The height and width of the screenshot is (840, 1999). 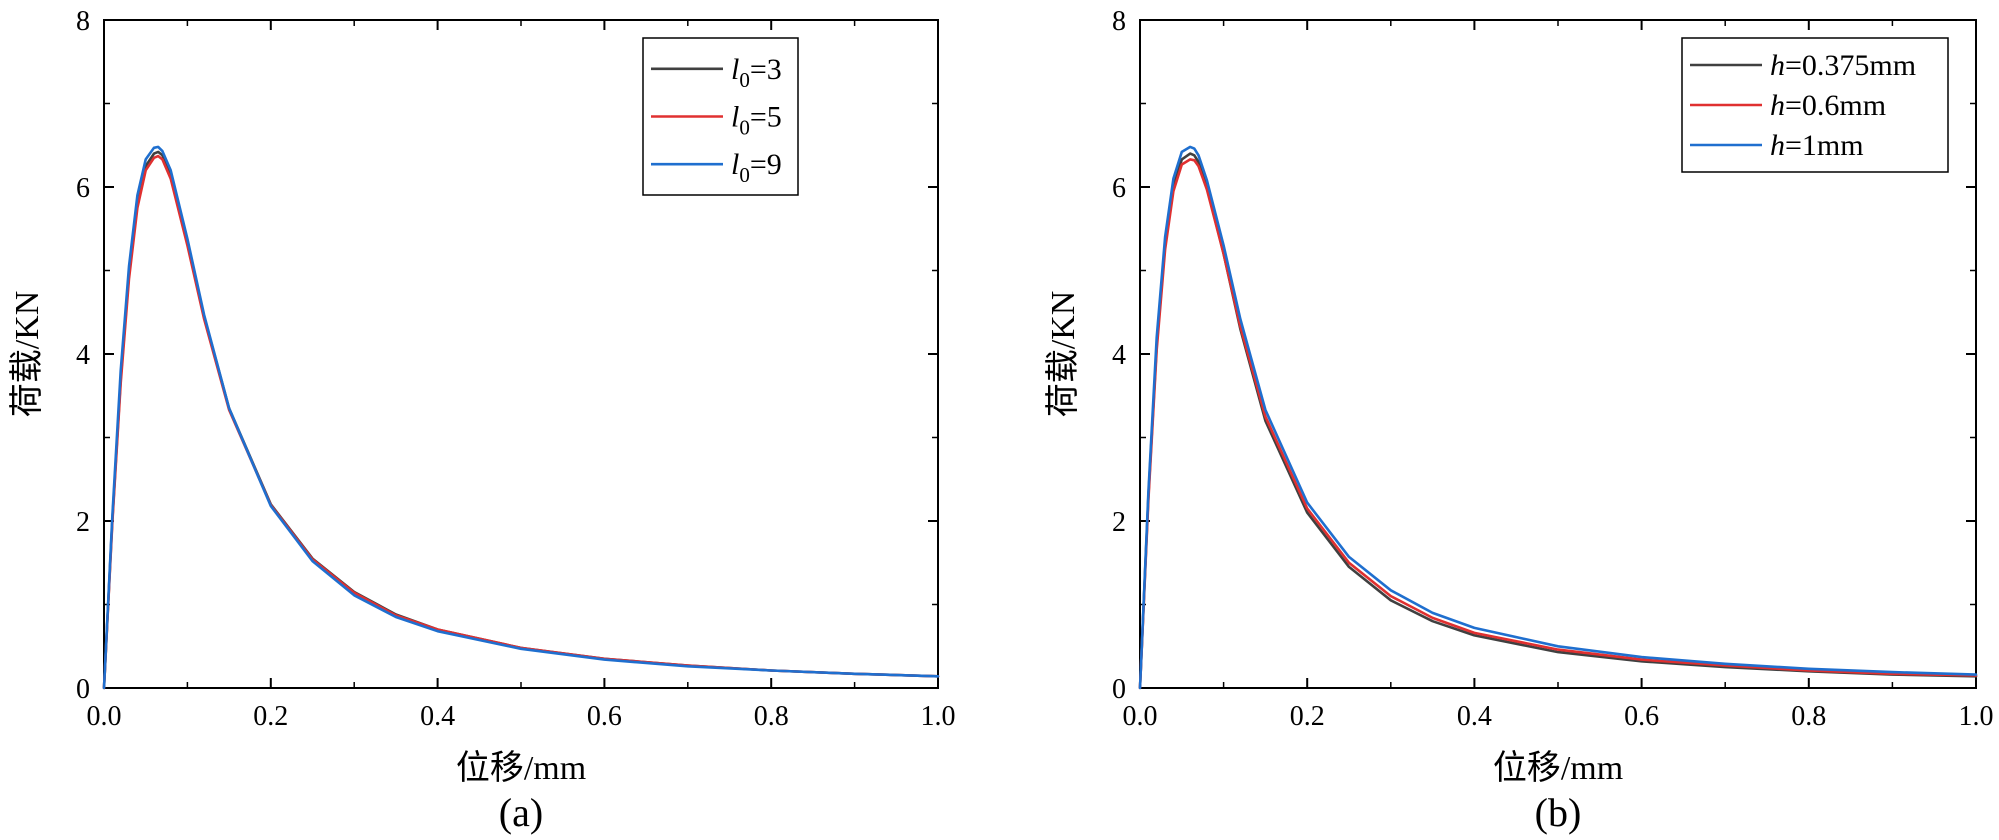 I want to click on legend-value: =5, so click(x=766, y=117).